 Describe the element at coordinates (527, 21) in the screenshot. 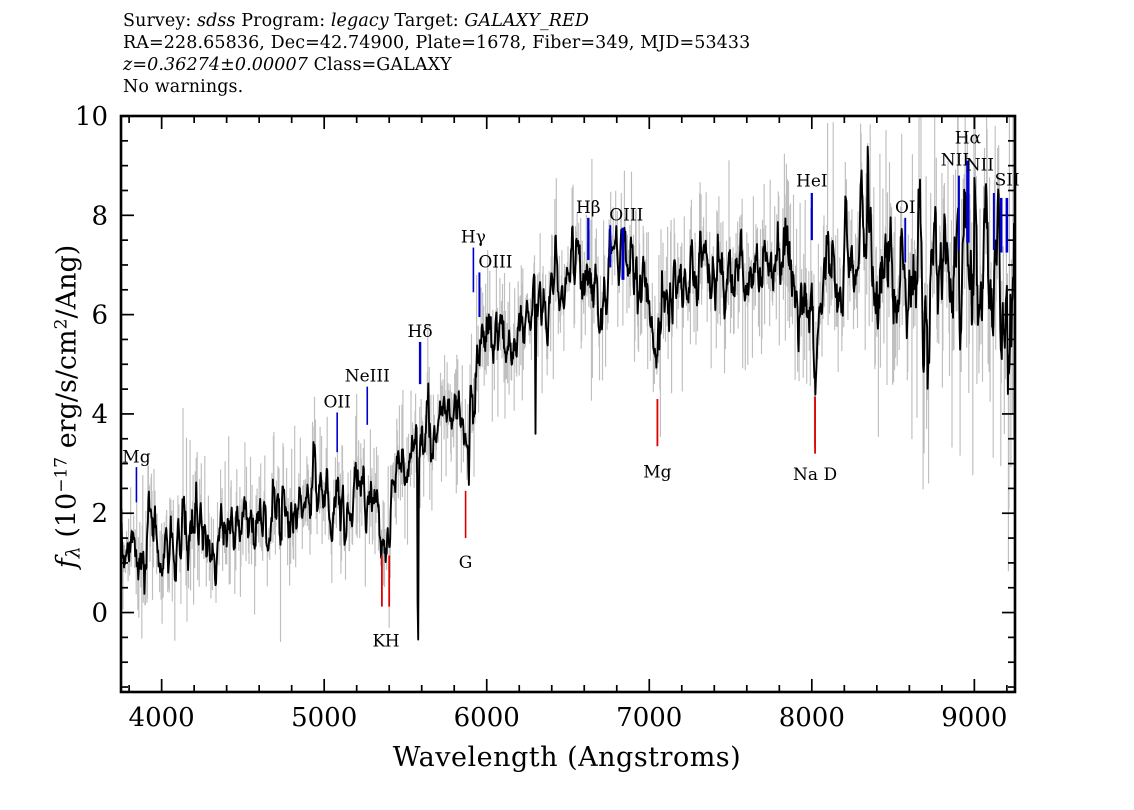

I see `survey-info-part-5: GALAXY_RED` at that location.